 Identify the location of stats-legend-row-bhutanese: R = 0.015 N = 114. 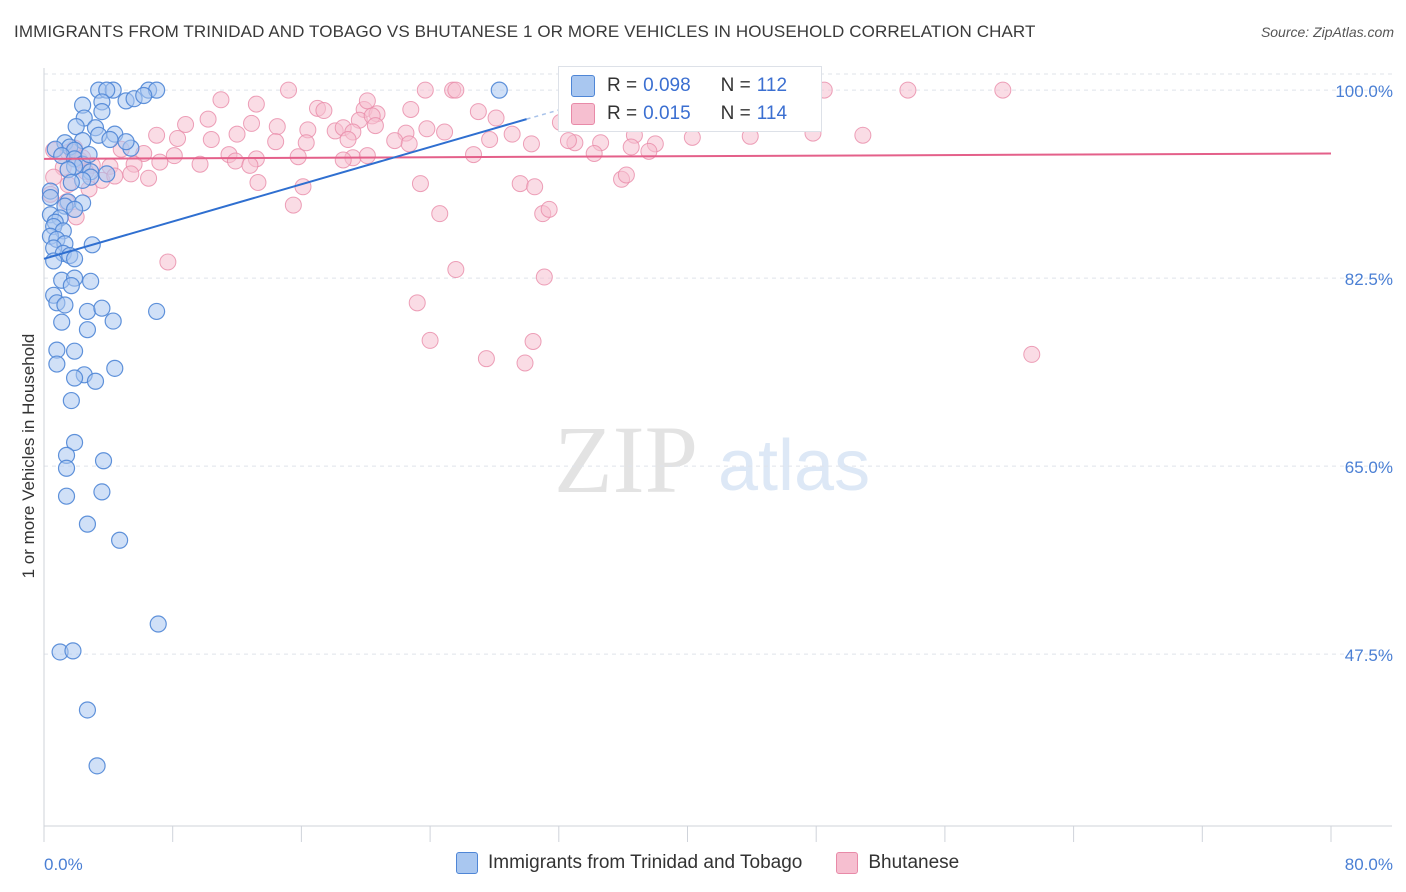
(679, 114).